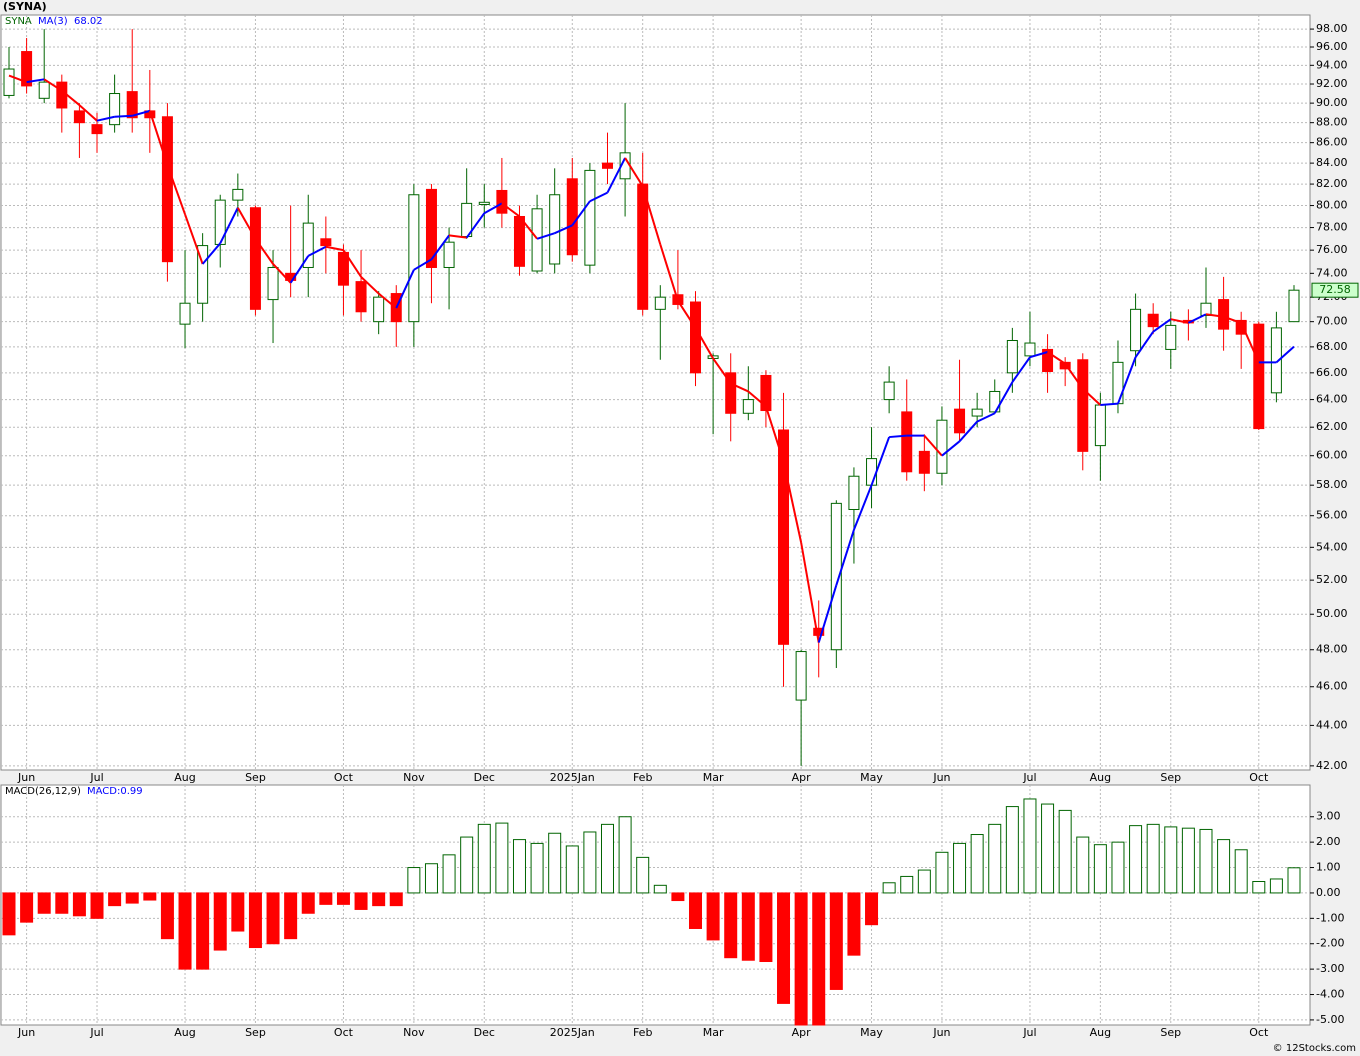 The image size is (1360, 1056). I want to click on last-price-label: 72.58, so click(1335, 289).